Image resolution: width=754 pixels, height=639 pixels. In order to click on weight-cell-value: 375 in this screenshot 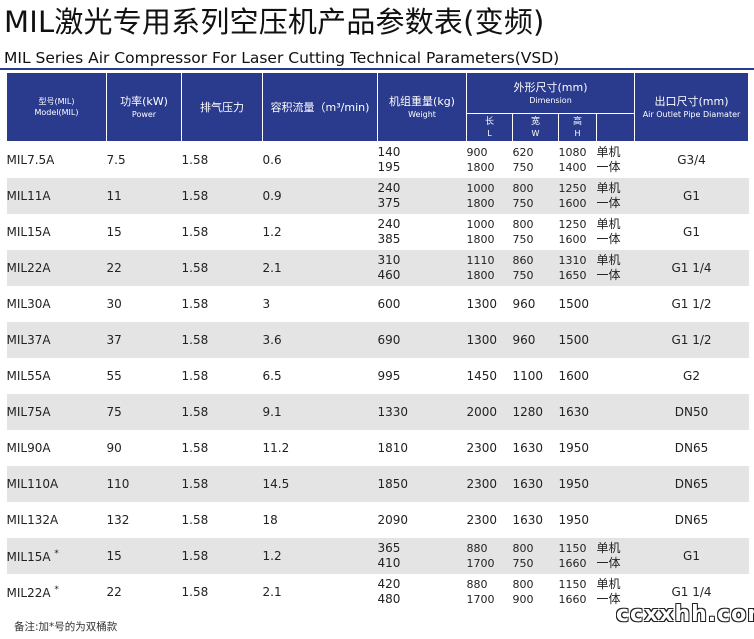, I will do `click(389, 203)`.